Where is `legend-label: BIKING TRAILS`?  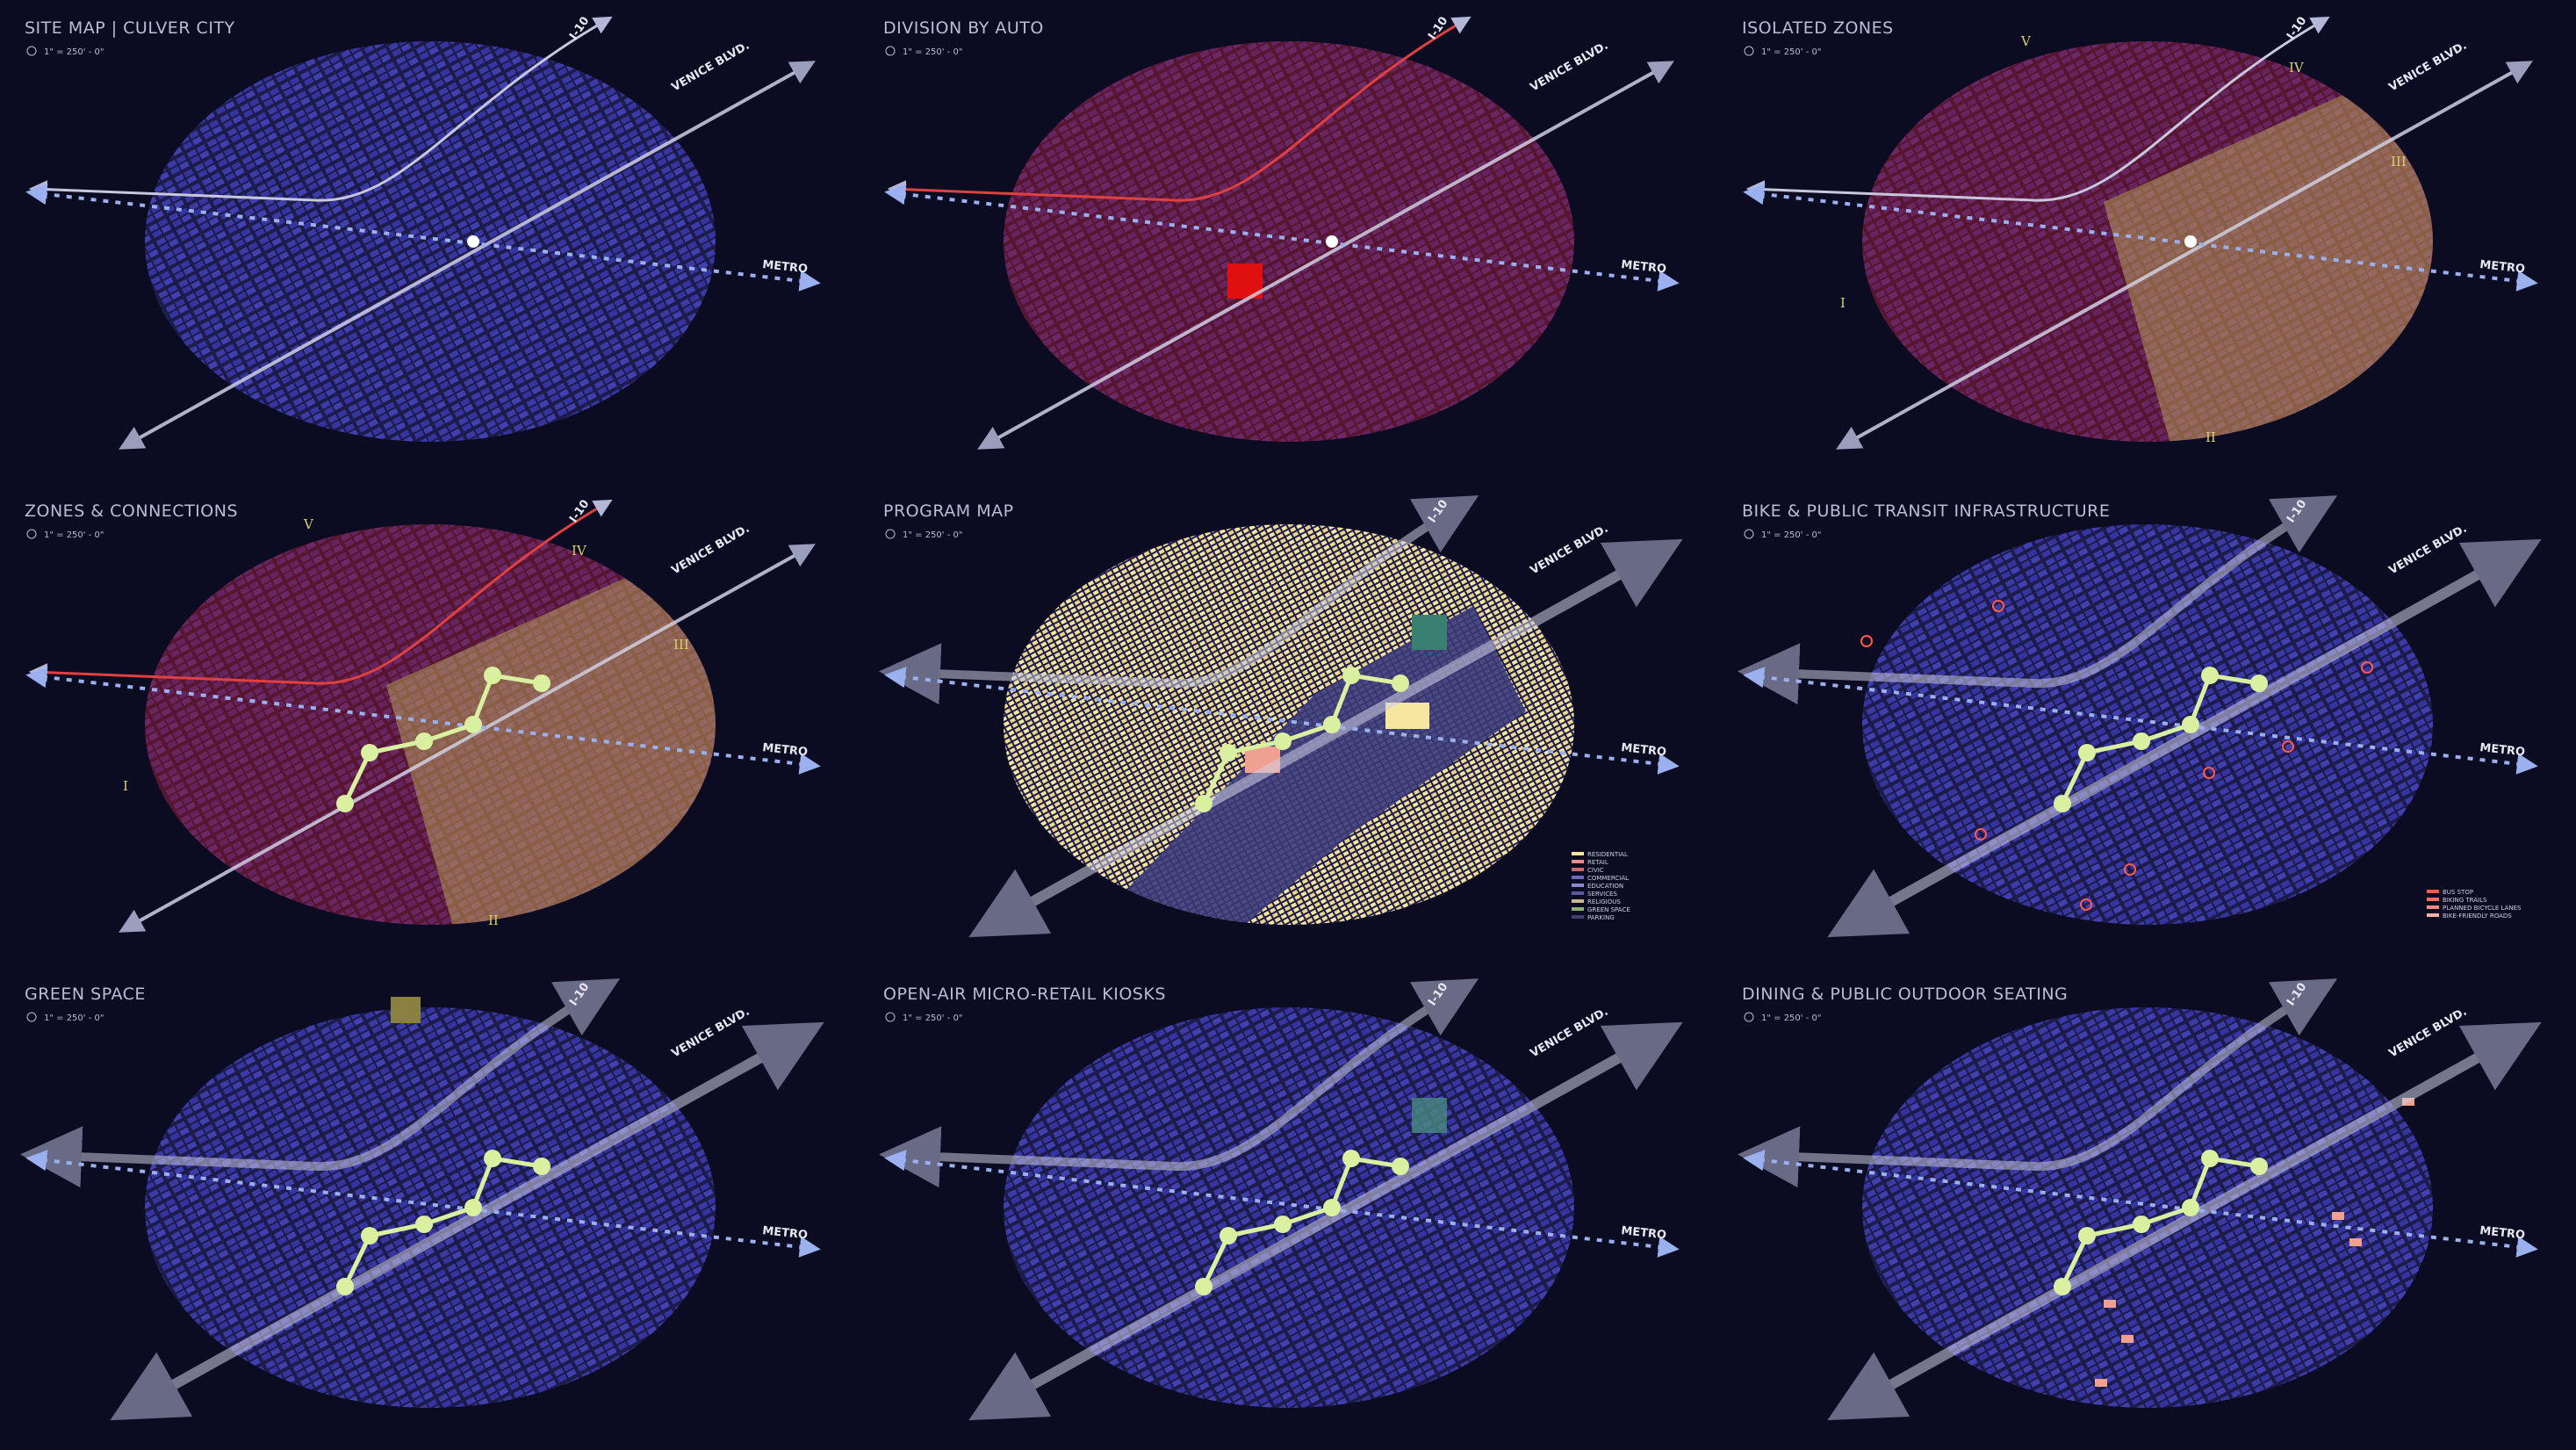 legend-label: BIKING TRAILS is located at coordinates (2465, 901).